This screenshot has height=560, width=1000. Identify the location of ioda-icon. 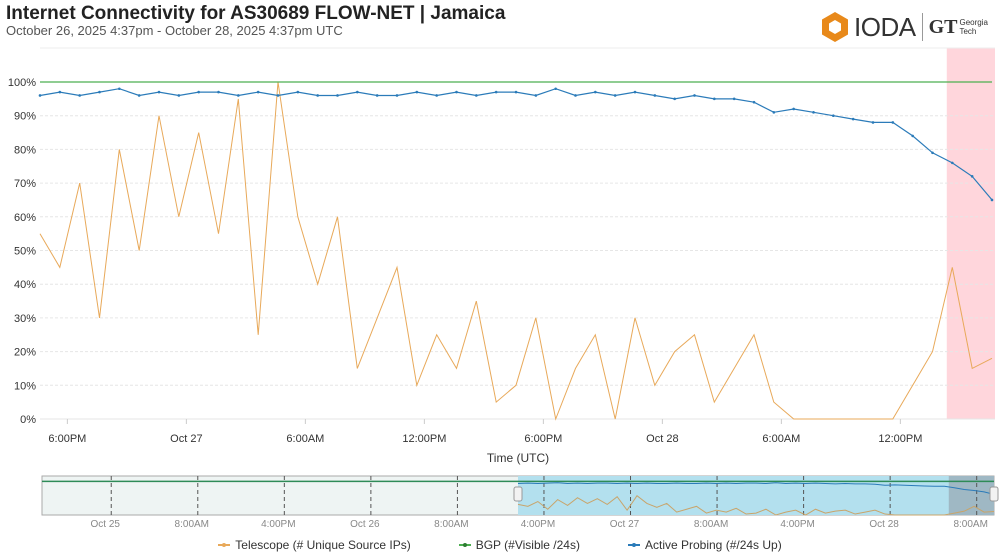
(835, 27).